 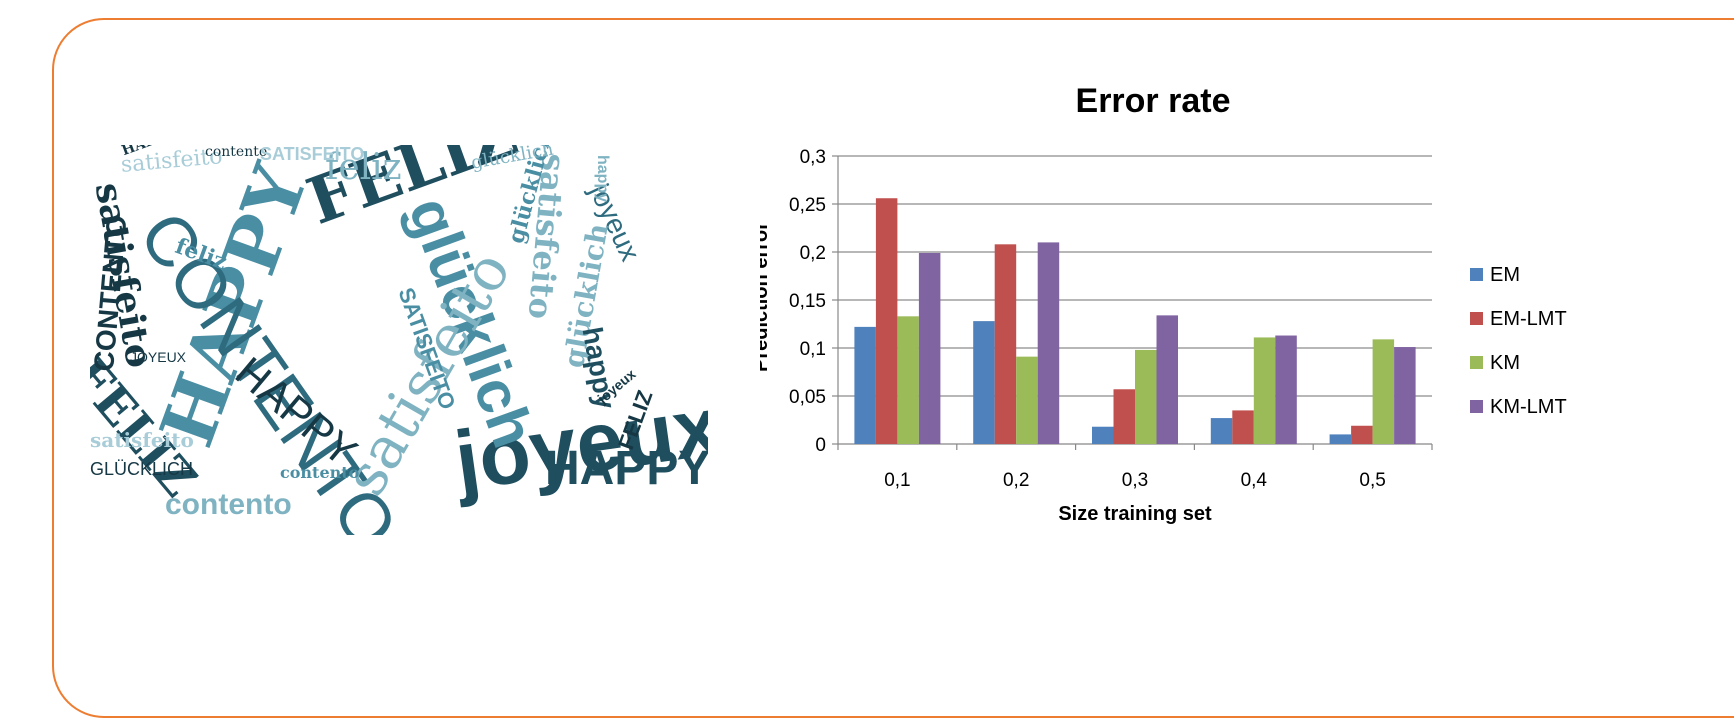 I want to click on y-tick-label: 0,05, so click(x=807, y=397).